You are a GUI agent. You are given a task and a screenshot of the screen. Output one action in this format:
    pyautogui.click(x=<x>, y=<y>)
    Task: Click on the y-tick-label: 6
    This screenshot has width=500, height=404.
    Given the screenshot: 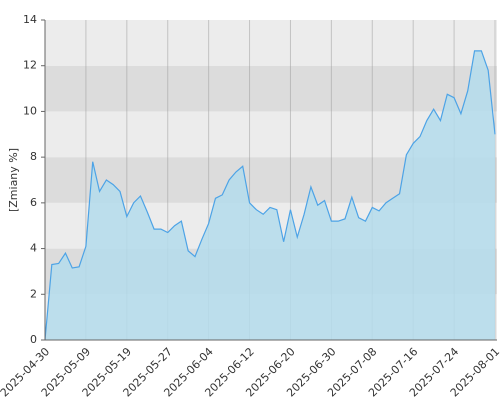 What is the action you would take?
    pyautogui.click(x=33, y=202)
    